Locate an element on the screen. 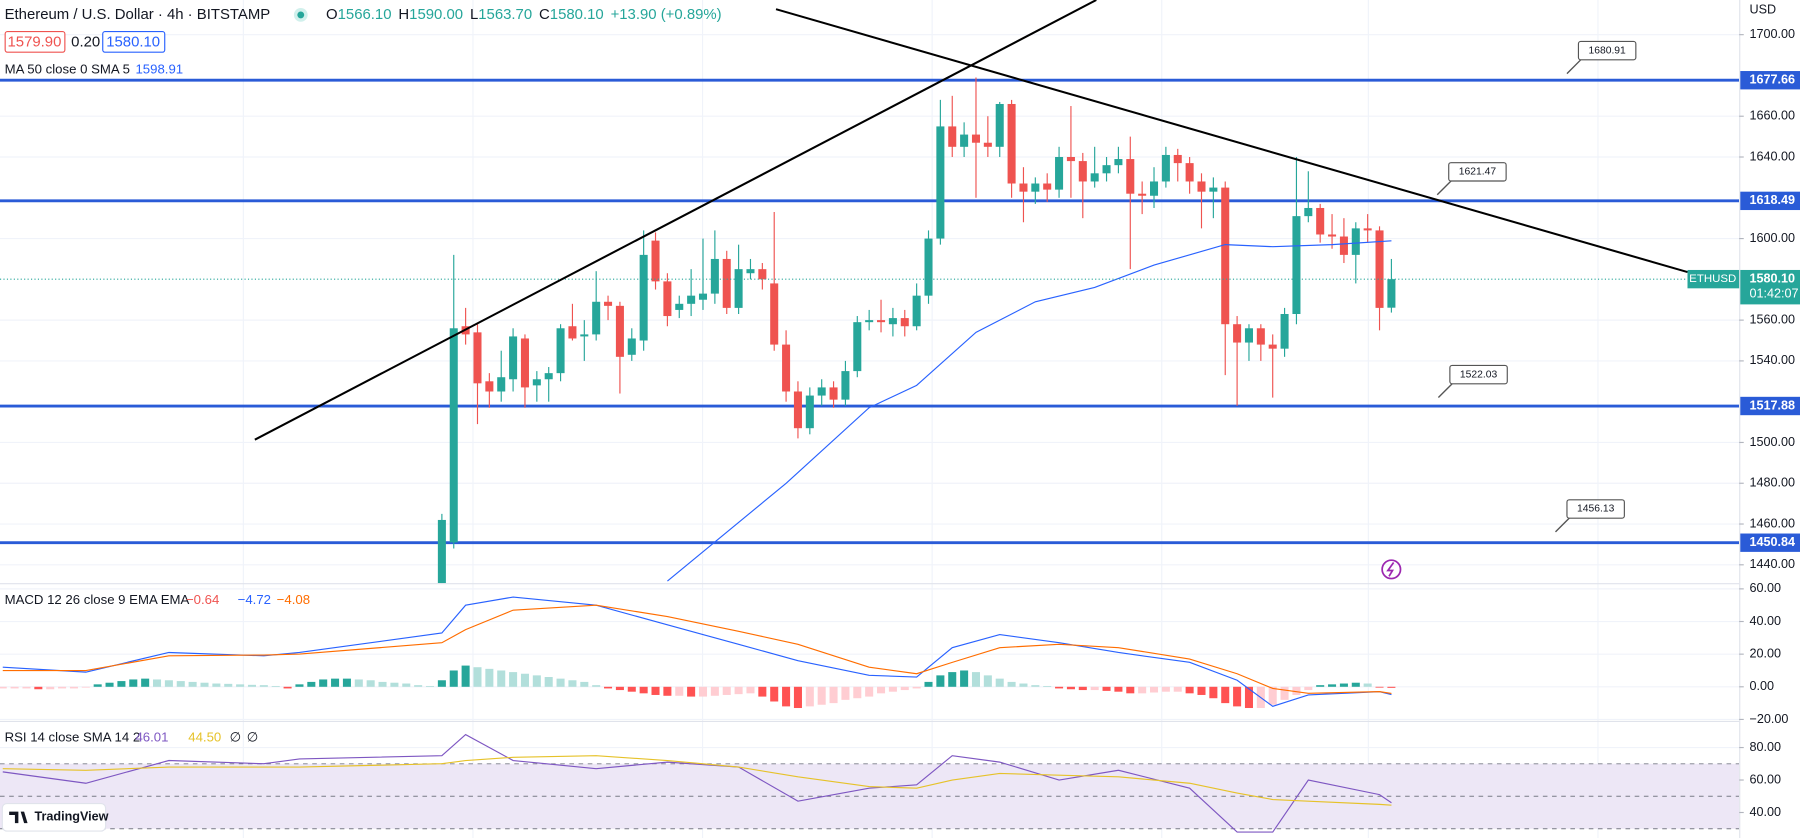  macd-line is located at coordinates (697, 651).